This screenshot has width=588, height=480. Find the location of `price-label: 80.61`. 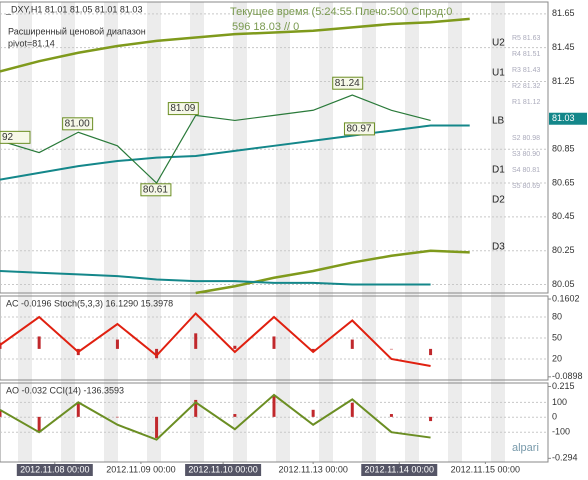

price-label: 80.61 is located at coordinates (155, 189).